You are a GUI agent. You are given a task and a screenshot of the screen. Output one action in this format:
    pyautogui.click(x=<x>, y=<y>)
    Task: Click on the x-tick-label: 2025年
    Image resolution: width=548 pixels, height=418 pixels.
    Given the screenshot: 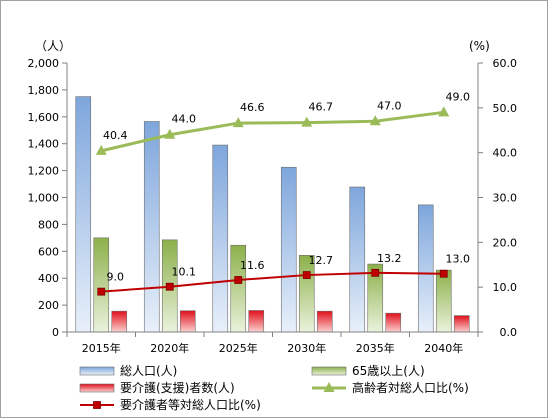 What is the action you would take?
    pyautogui.click(x=238, y=348)
    